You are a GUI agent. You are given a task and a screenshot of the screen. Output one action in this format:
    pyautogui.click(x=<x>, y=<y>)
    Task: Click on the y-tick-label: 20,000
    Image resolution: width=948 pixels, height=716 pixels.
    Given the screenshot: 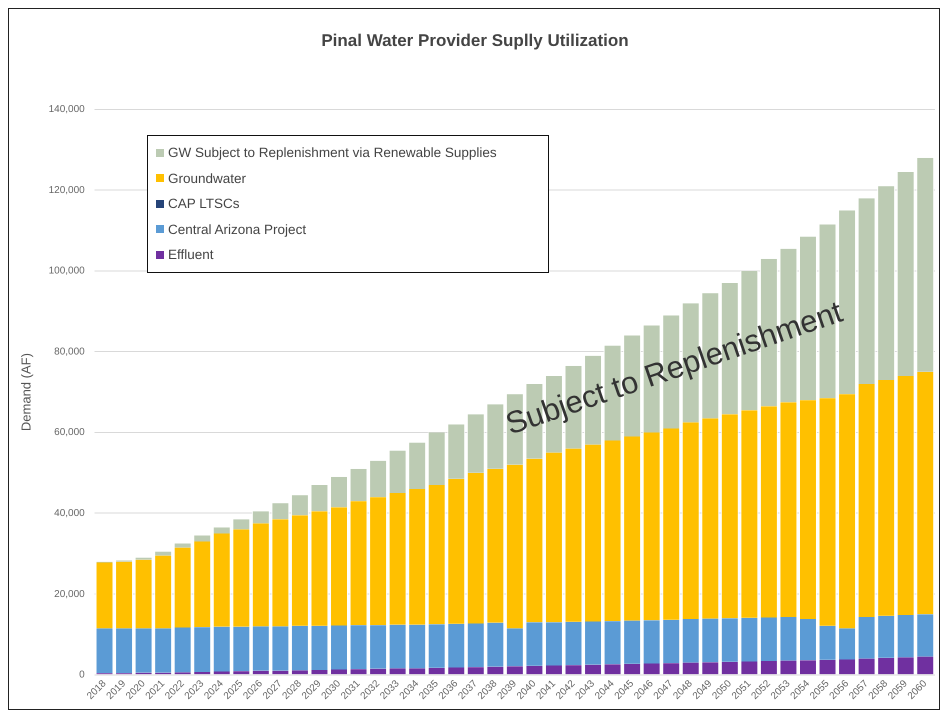 What is the action you would take?
    pyautogui.click(x=70, y=594)
    